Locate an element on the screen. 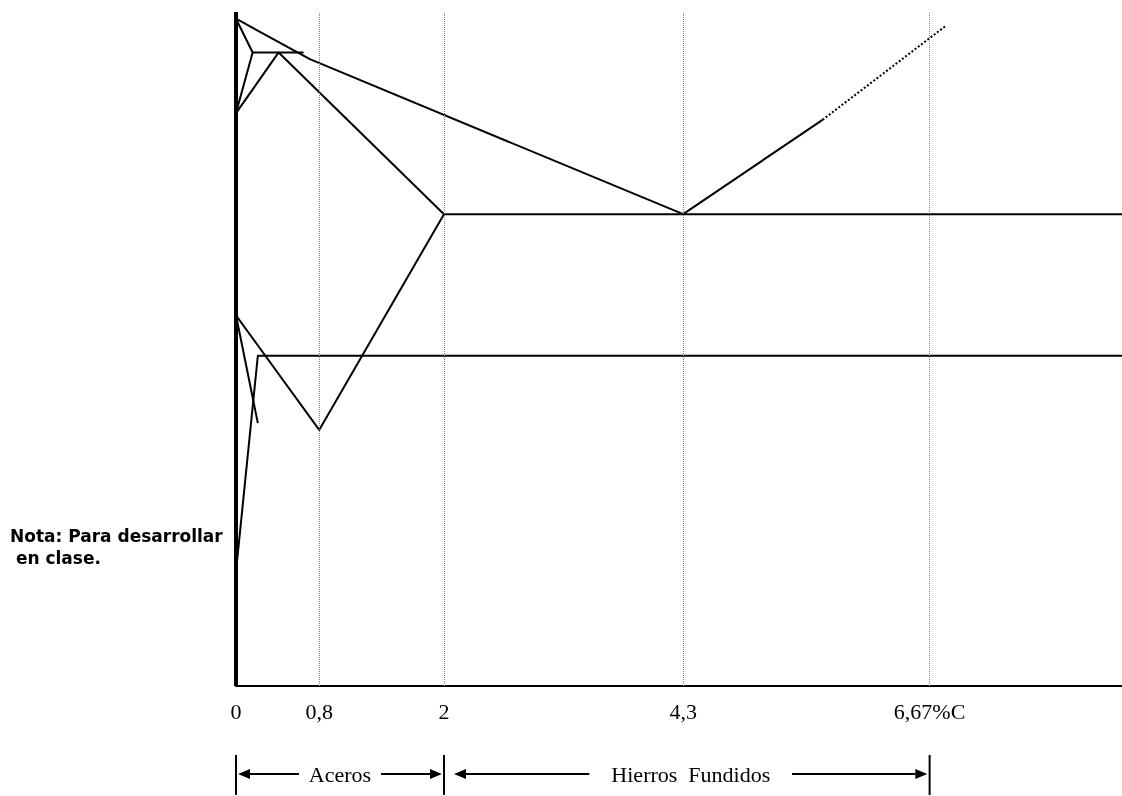 The image size is (1122, 796). x-tick-label: 2 is located at coordinates (444, 711).